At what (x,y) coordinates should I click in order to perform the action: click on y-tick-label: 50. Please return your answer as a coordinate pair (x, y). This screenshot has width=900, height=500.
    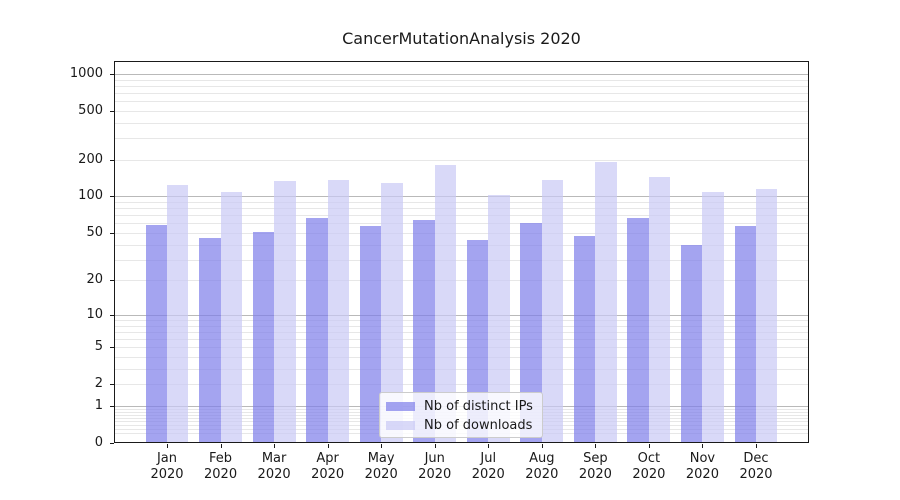
    Looking at the image, I should click on (94, 232).